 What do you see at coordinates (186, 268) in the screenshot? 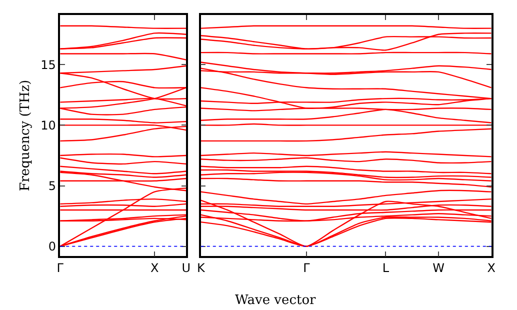
I see `x-tick-label: U` at bounding box center [186, 268].